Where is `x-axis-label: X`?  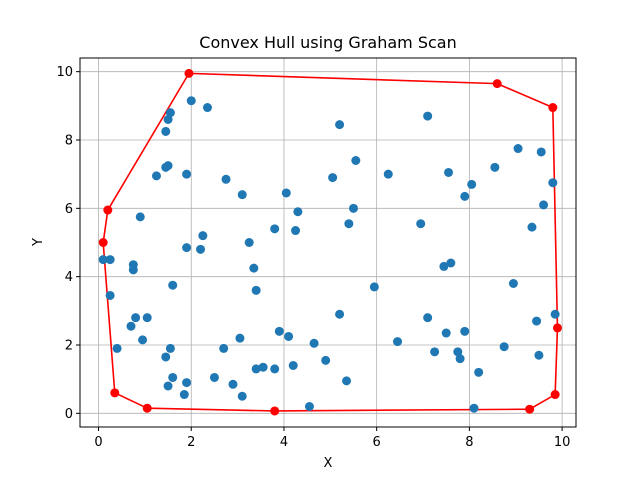 x-axis-label: X is located at coordinates (328, 463).